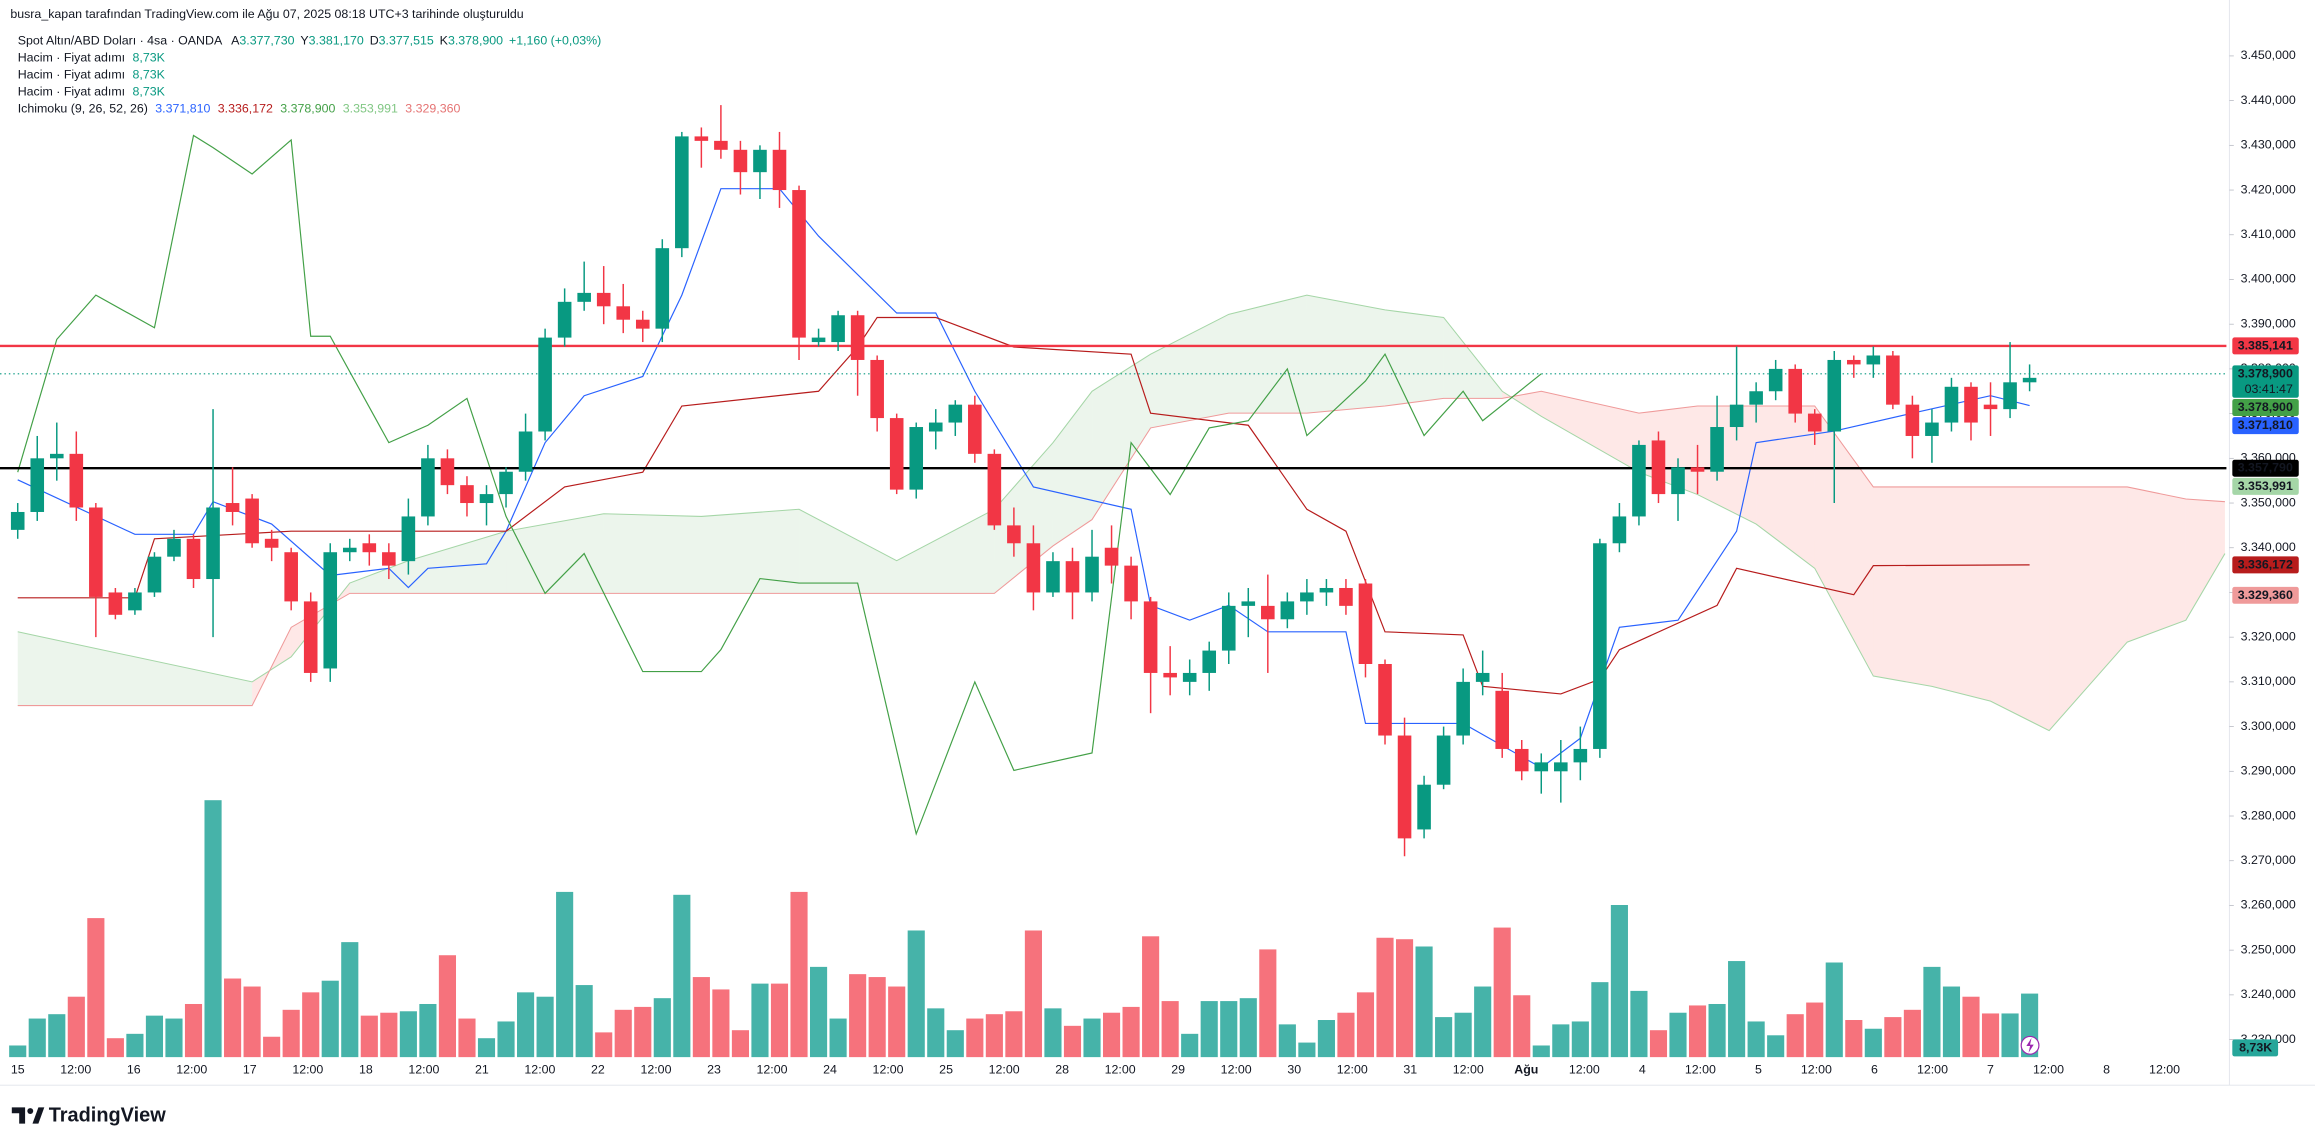 This screenshot has width=2315, height=1145. What do you see at coordinates (2268, 189) in the screenshot?
I see `y-tick-label: 3.420,000` at bounding box center [2268, 189].